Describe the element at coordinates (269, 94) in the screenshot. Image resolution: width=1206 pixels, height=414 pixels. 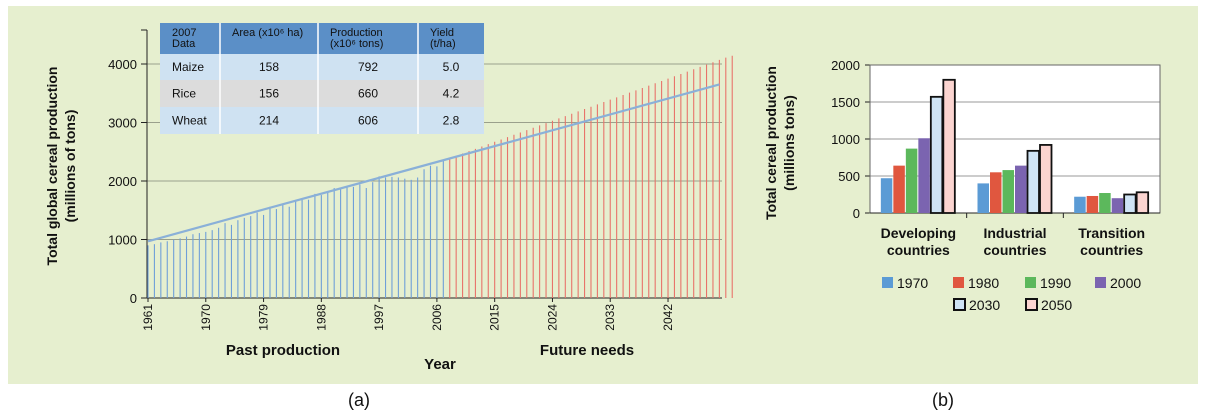
I see `table-cell: 156` at that location.